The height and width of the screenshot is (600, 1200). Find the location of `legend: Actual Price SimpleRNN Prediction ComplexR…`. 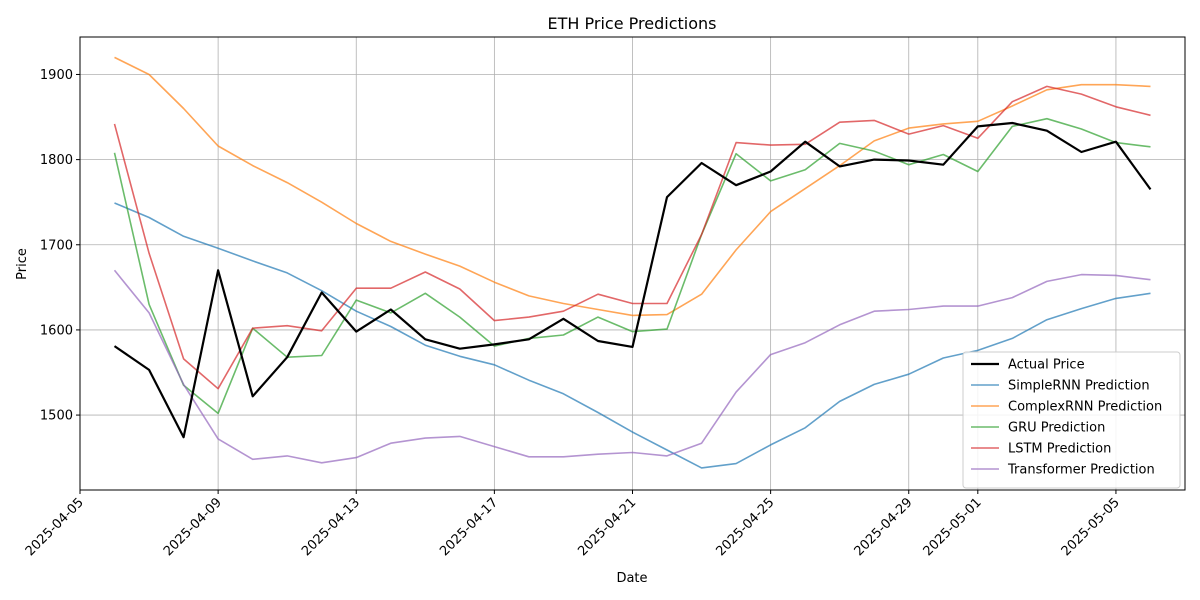

legend: Actual Price SimpleRNN Prediction ComplexR… is located at coordinates (1071, 420).